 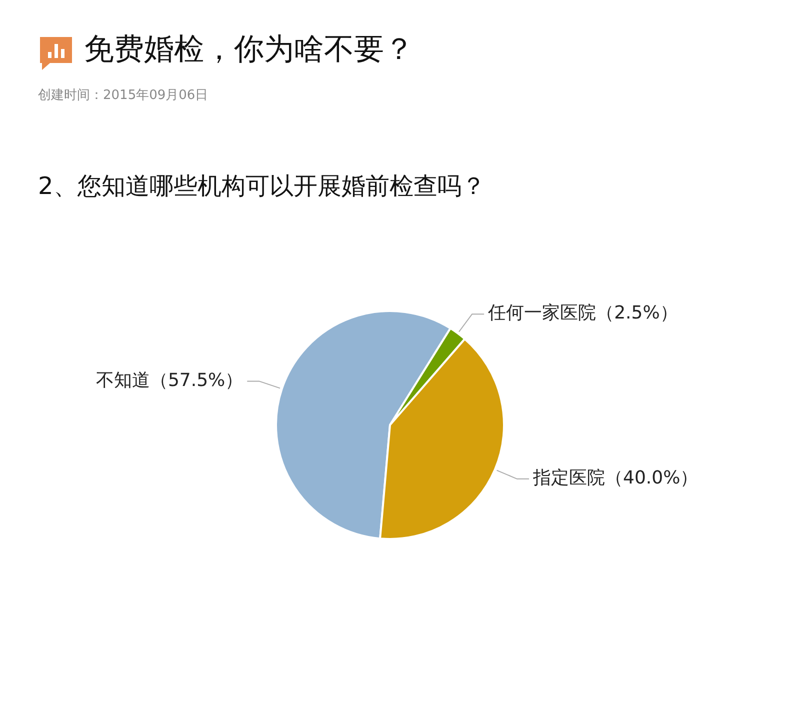 I want to click on chart-title: 免费婚检，你为啥不要？, so click(x=249, y=50).